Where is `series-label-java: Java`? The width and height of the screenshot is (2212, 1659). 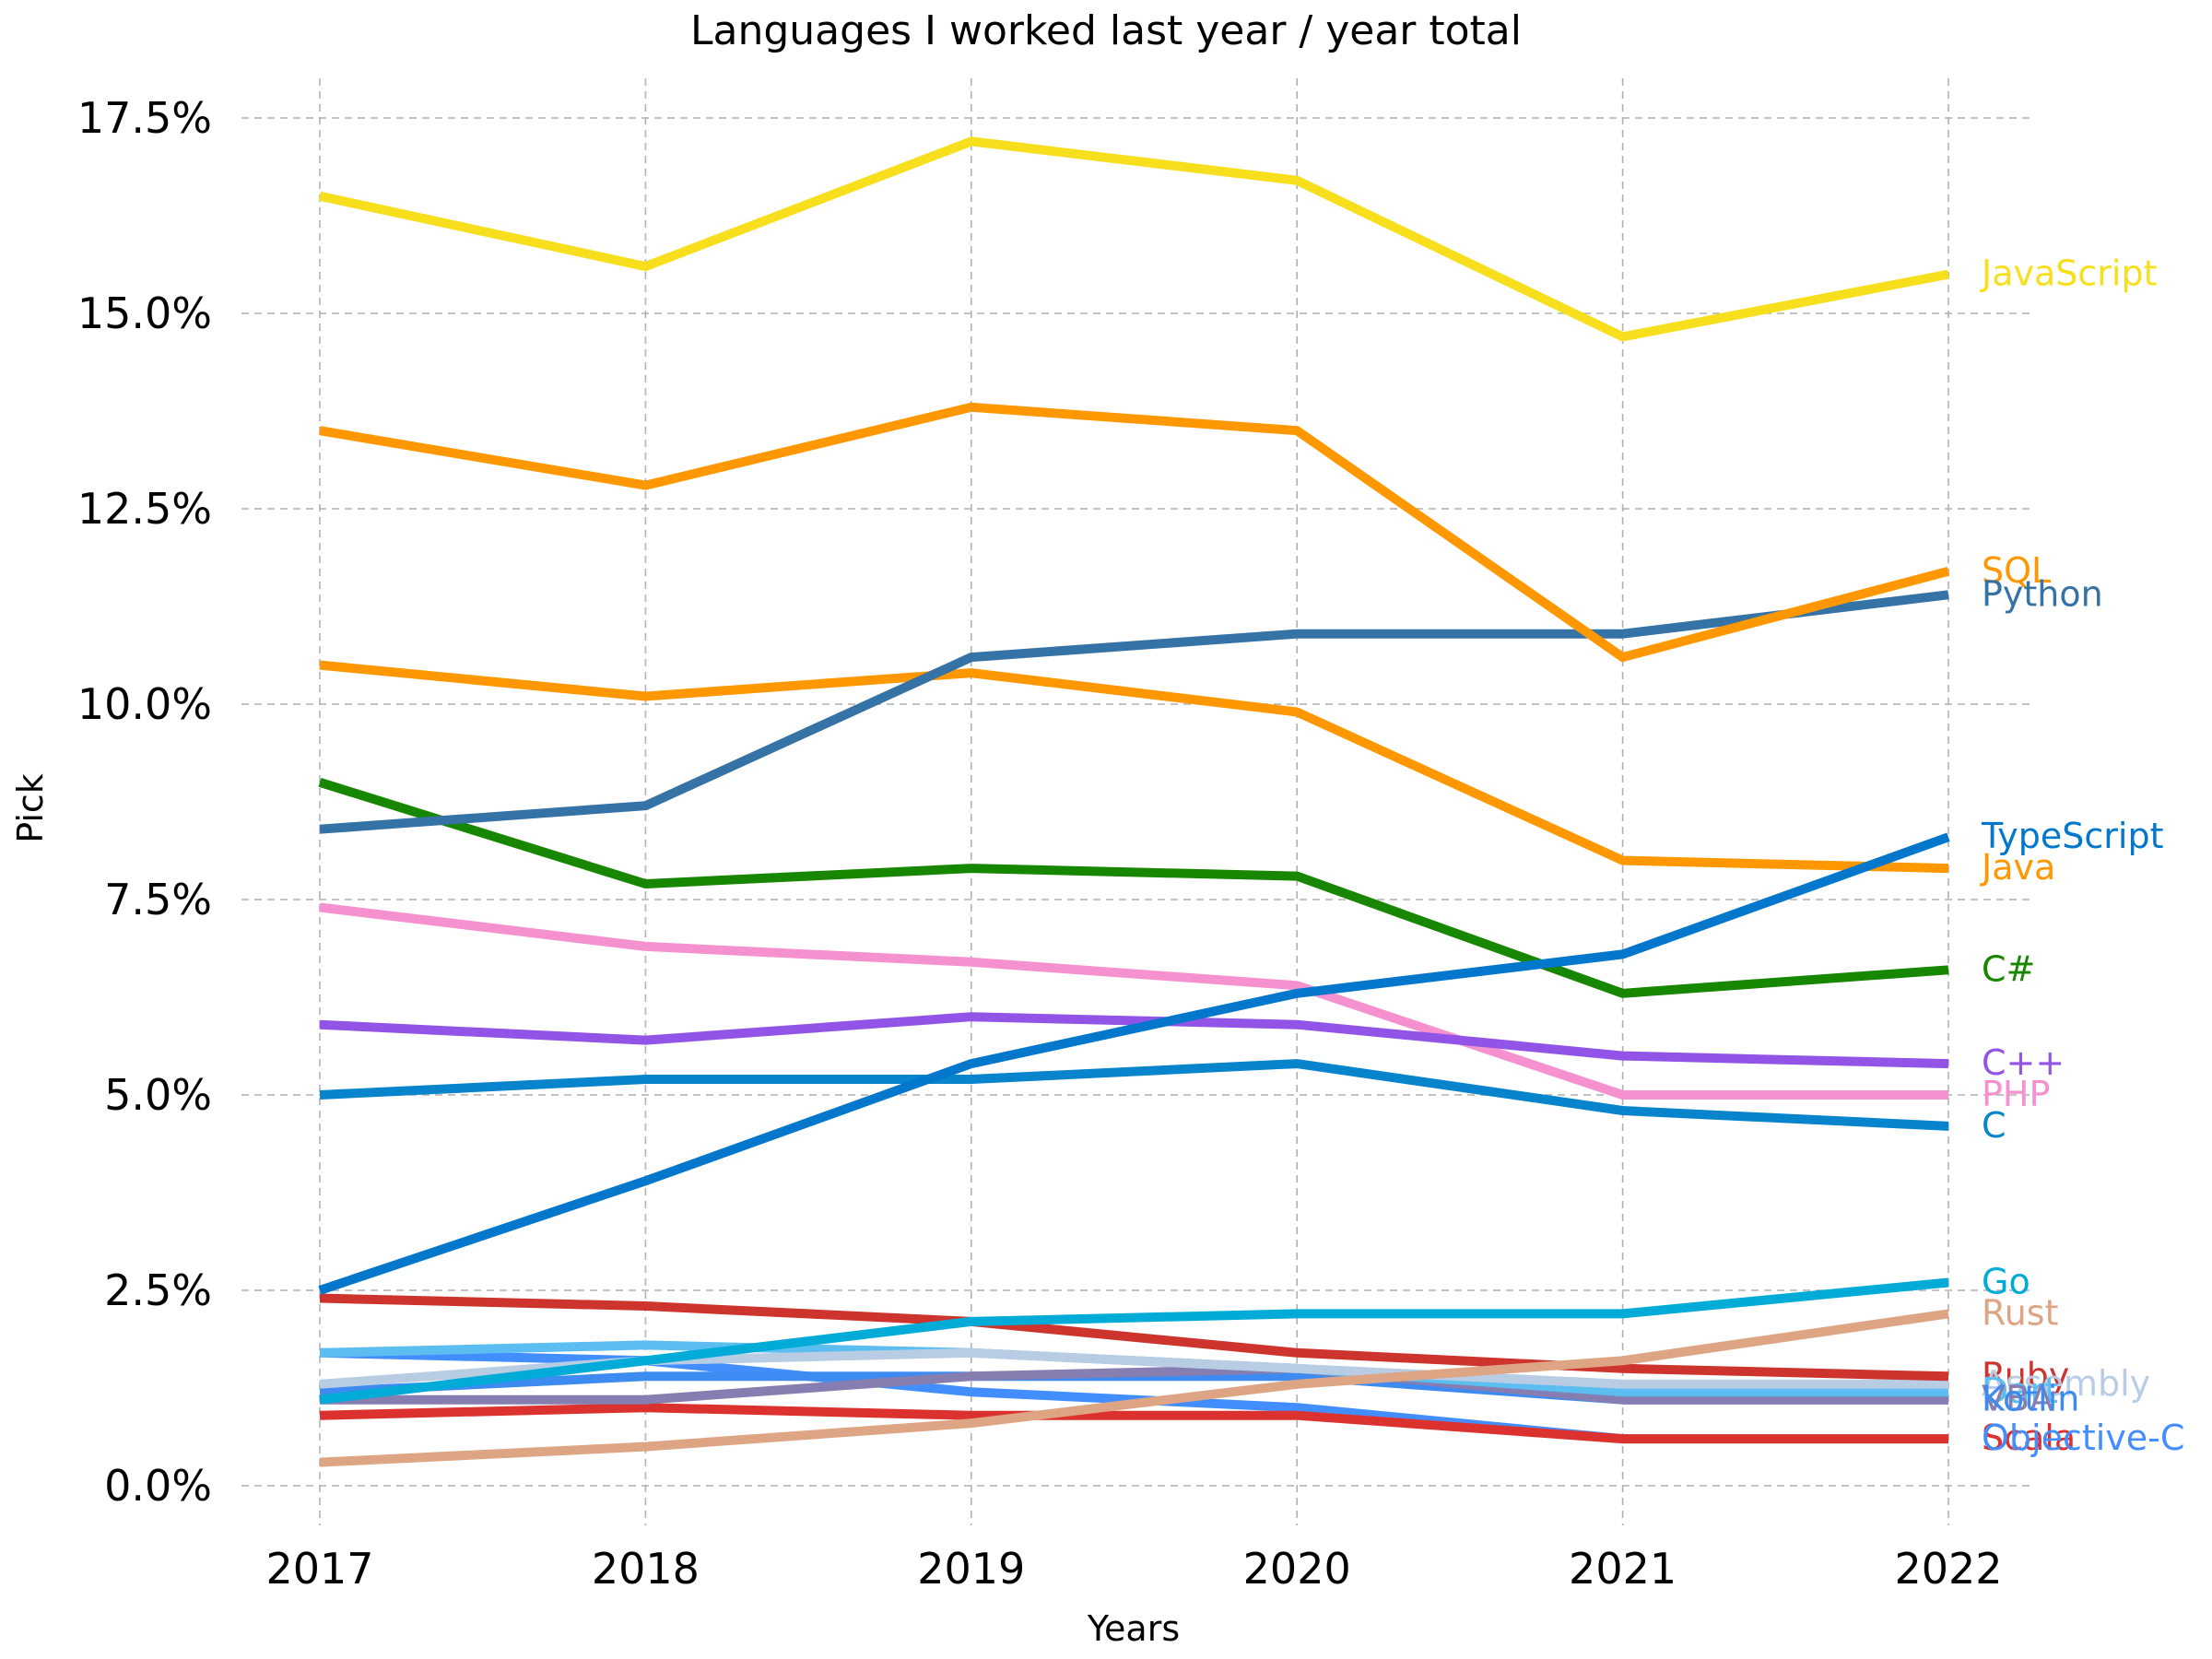 series-label-java: Java is located at coordinates (2017, 867).